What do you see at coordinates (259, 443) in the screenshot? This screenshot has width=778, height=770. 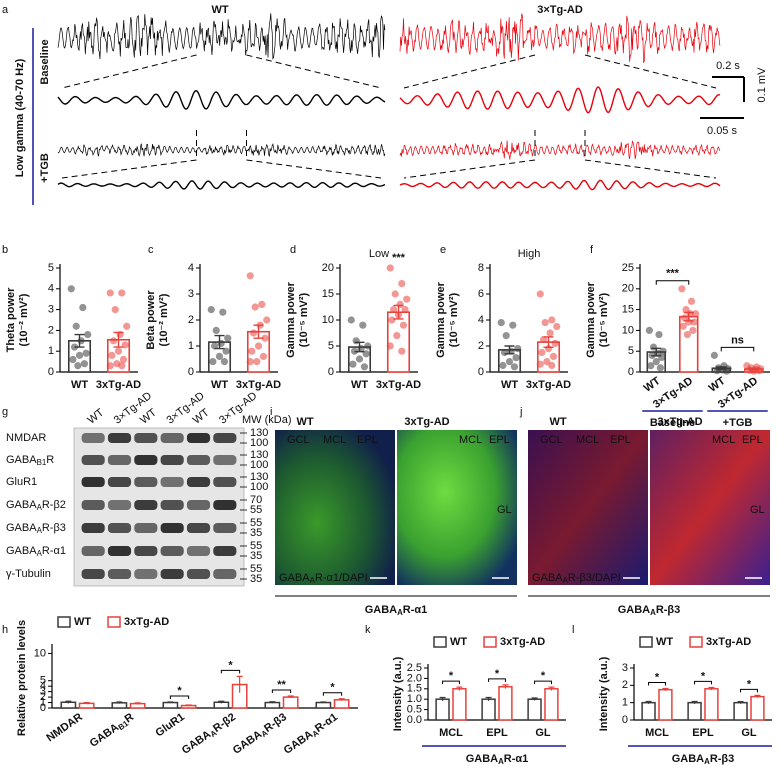 I see `mw-label: 100` at bounding box center [259, 443].